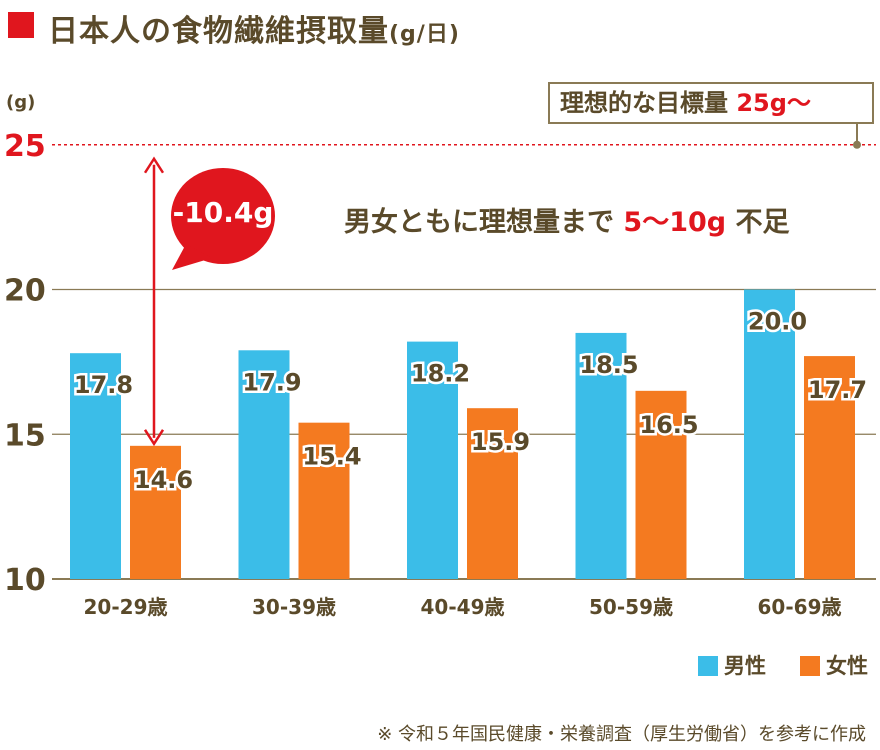 The image size is (880, 750). I want to click on chart-title-unit: (g/日), so click(424, 34).